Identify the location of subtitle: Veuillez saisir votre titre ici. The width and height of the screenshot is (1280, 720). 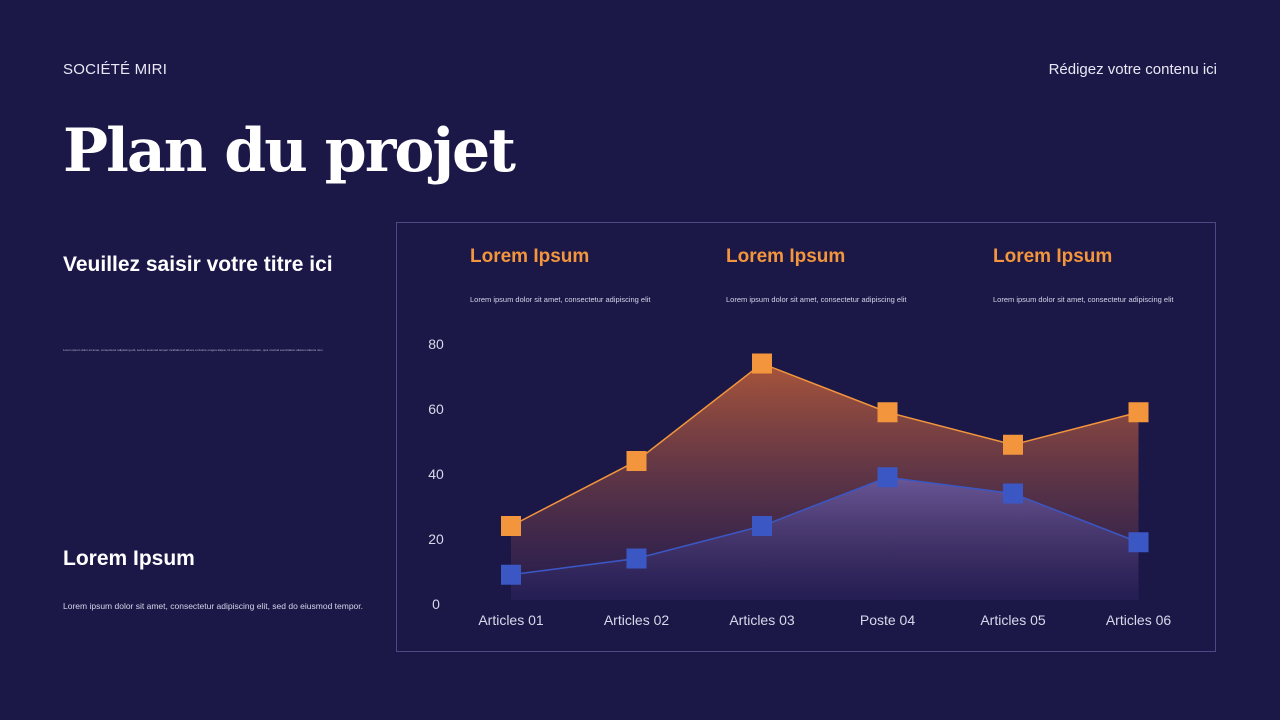
(198, 264).